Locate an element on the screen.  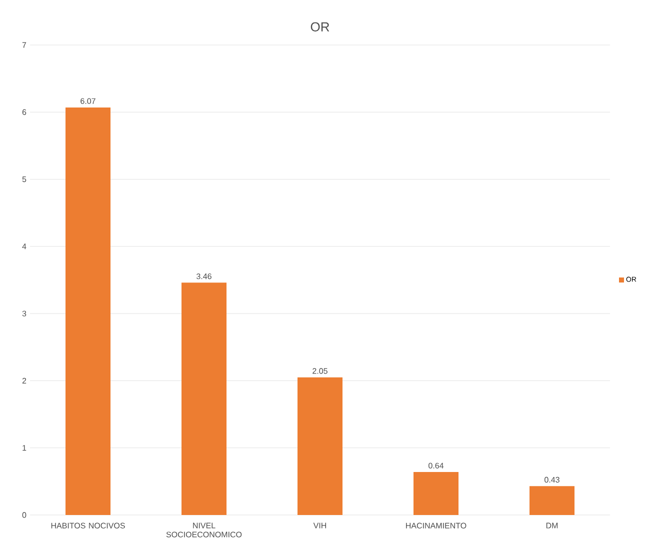
x-tick-label: NIVEL SOCIOECONOMICO is located at coordinates (204, 530).